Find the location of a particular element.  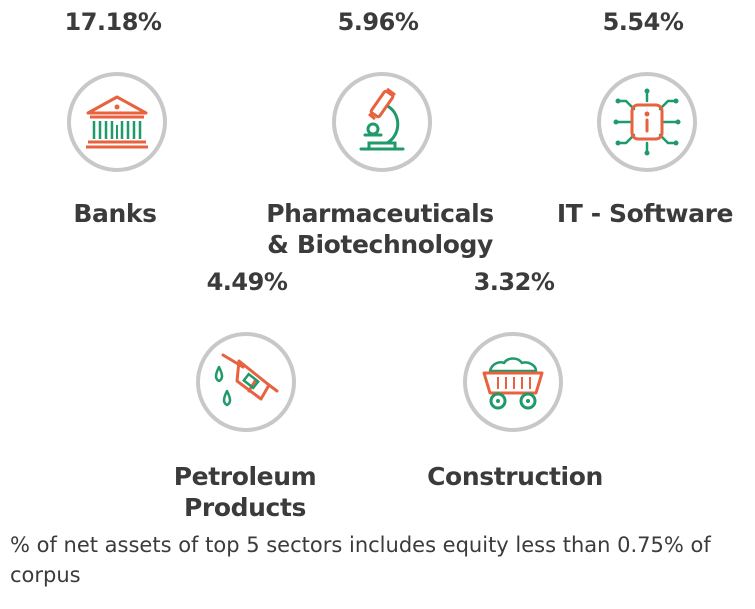

petroleum-label-line2: Products is located at coordinates (245, 507).